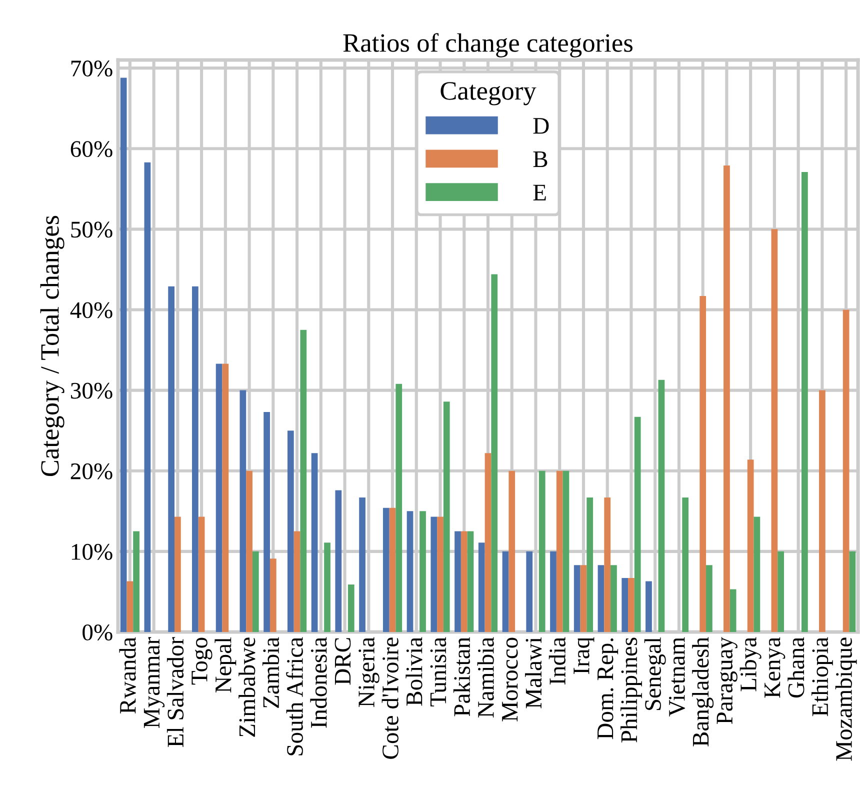 This screenshot has height=795, width=860. Describe the element at coordinates (318, 682) in the screenshot. I see `x-tick-label: Indonesia` at that location.